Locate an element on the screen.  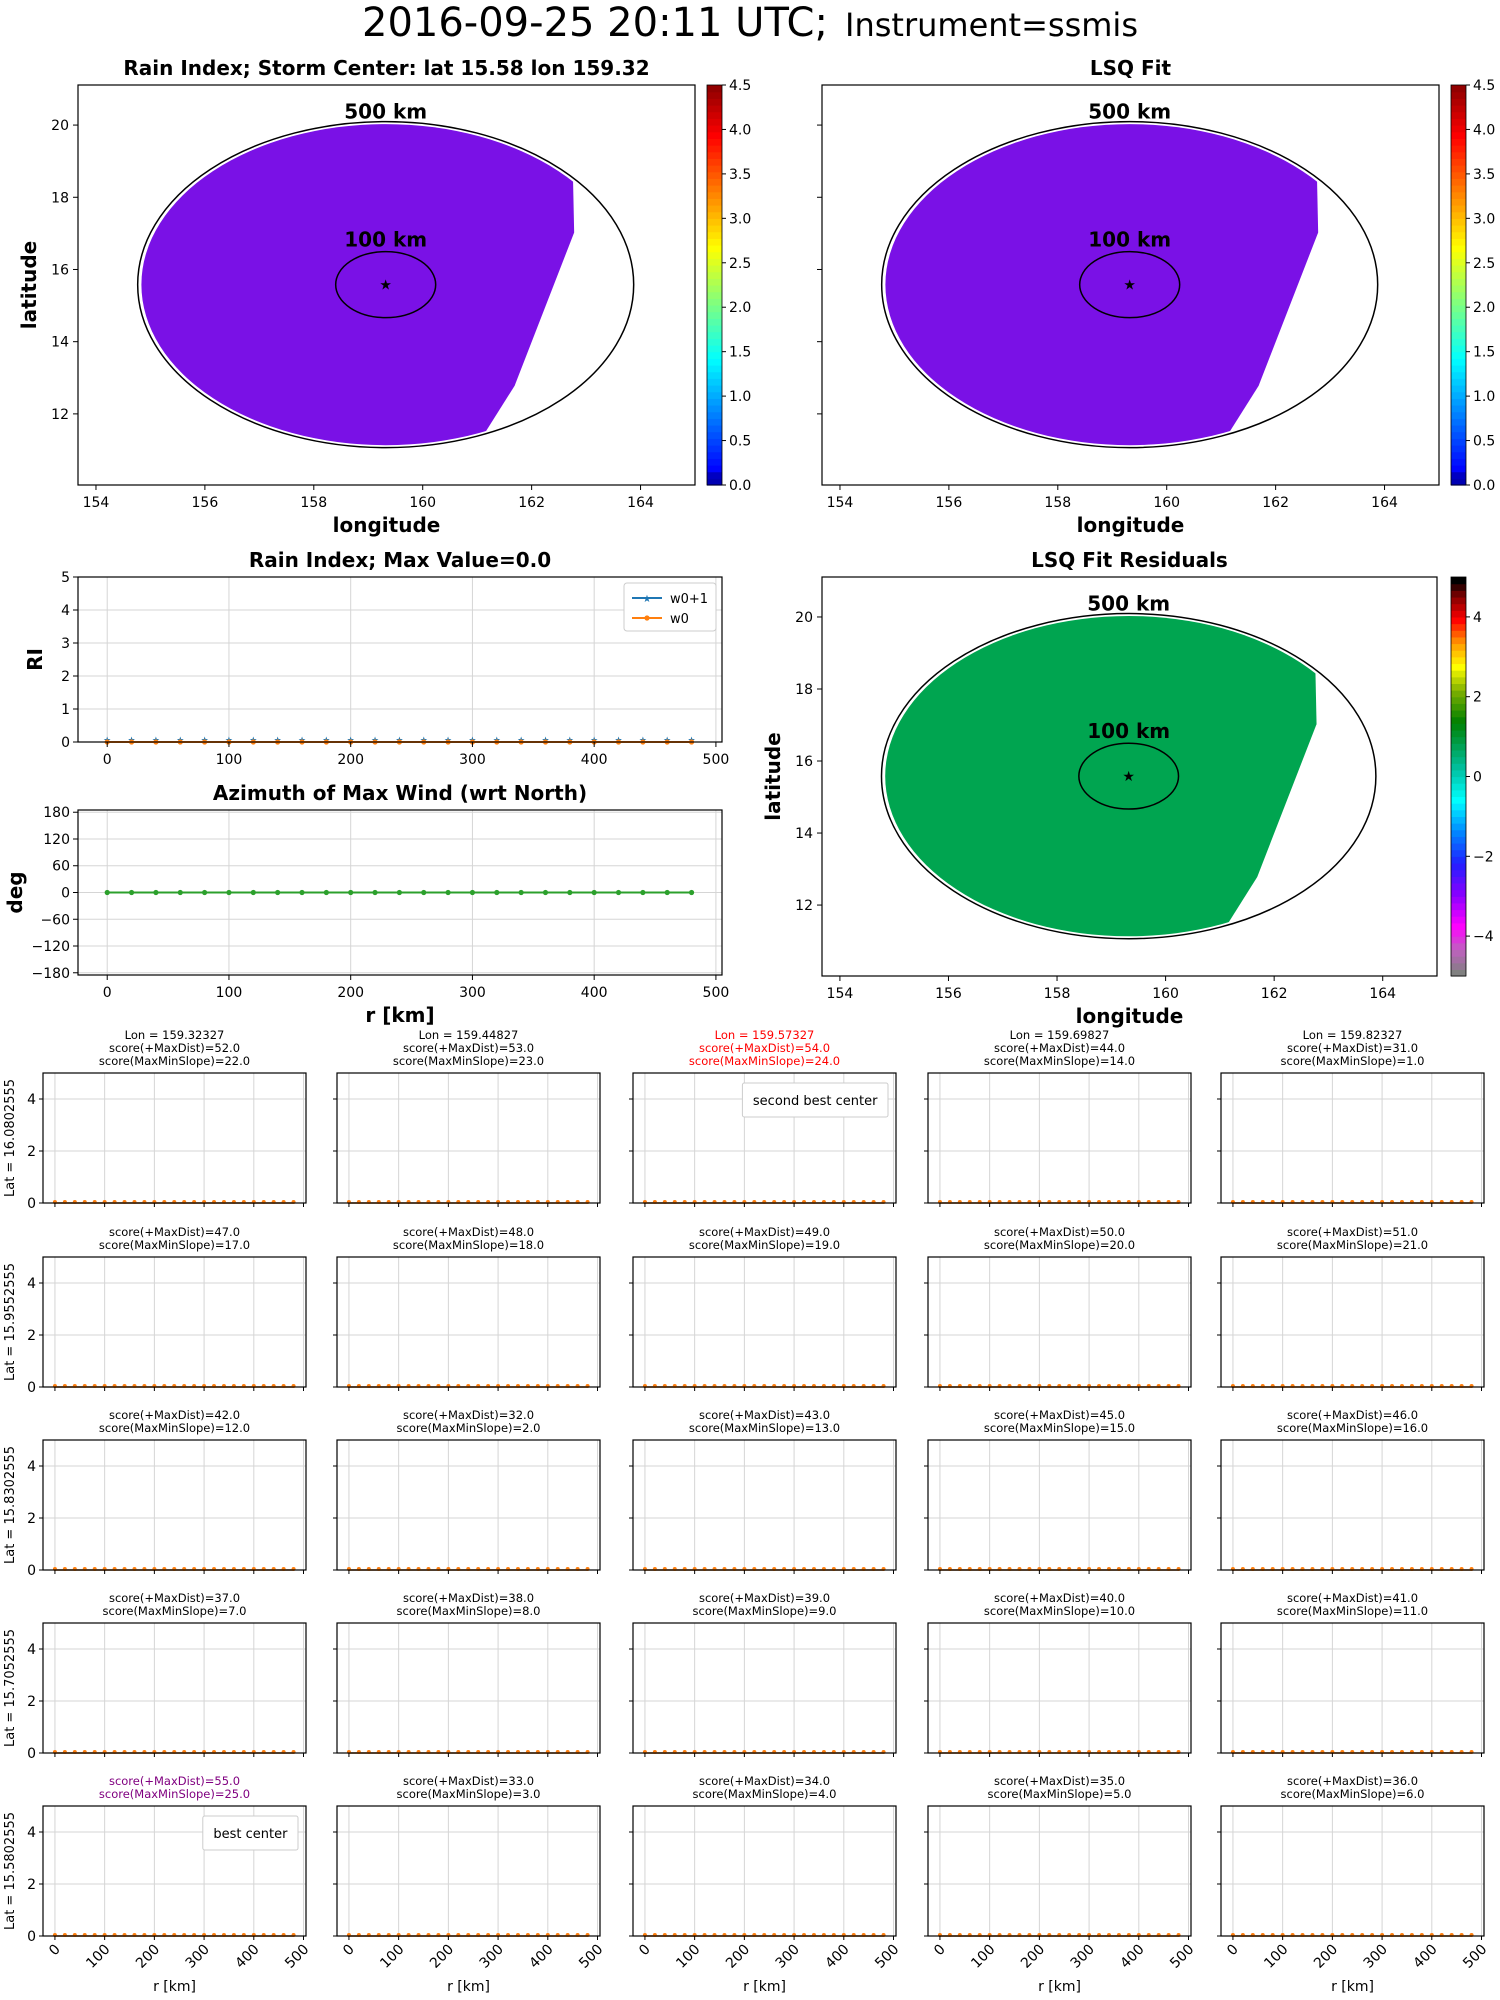
swath is located at coordinates (1101, 776).